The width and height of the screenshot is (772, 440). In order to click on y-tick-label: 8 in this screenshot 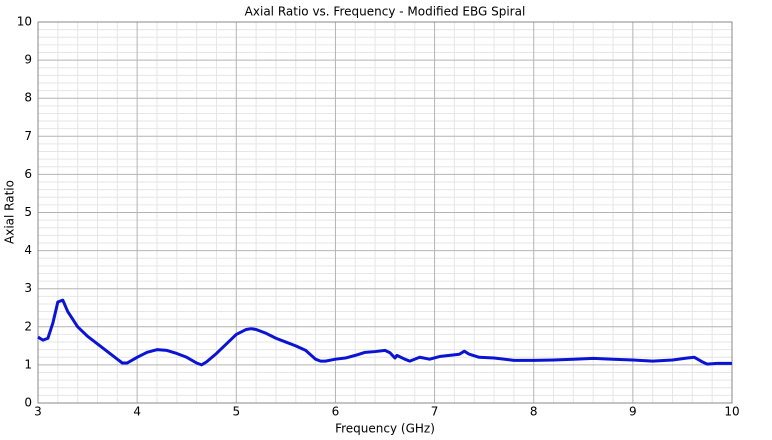, I will do `click(28, 98)`.